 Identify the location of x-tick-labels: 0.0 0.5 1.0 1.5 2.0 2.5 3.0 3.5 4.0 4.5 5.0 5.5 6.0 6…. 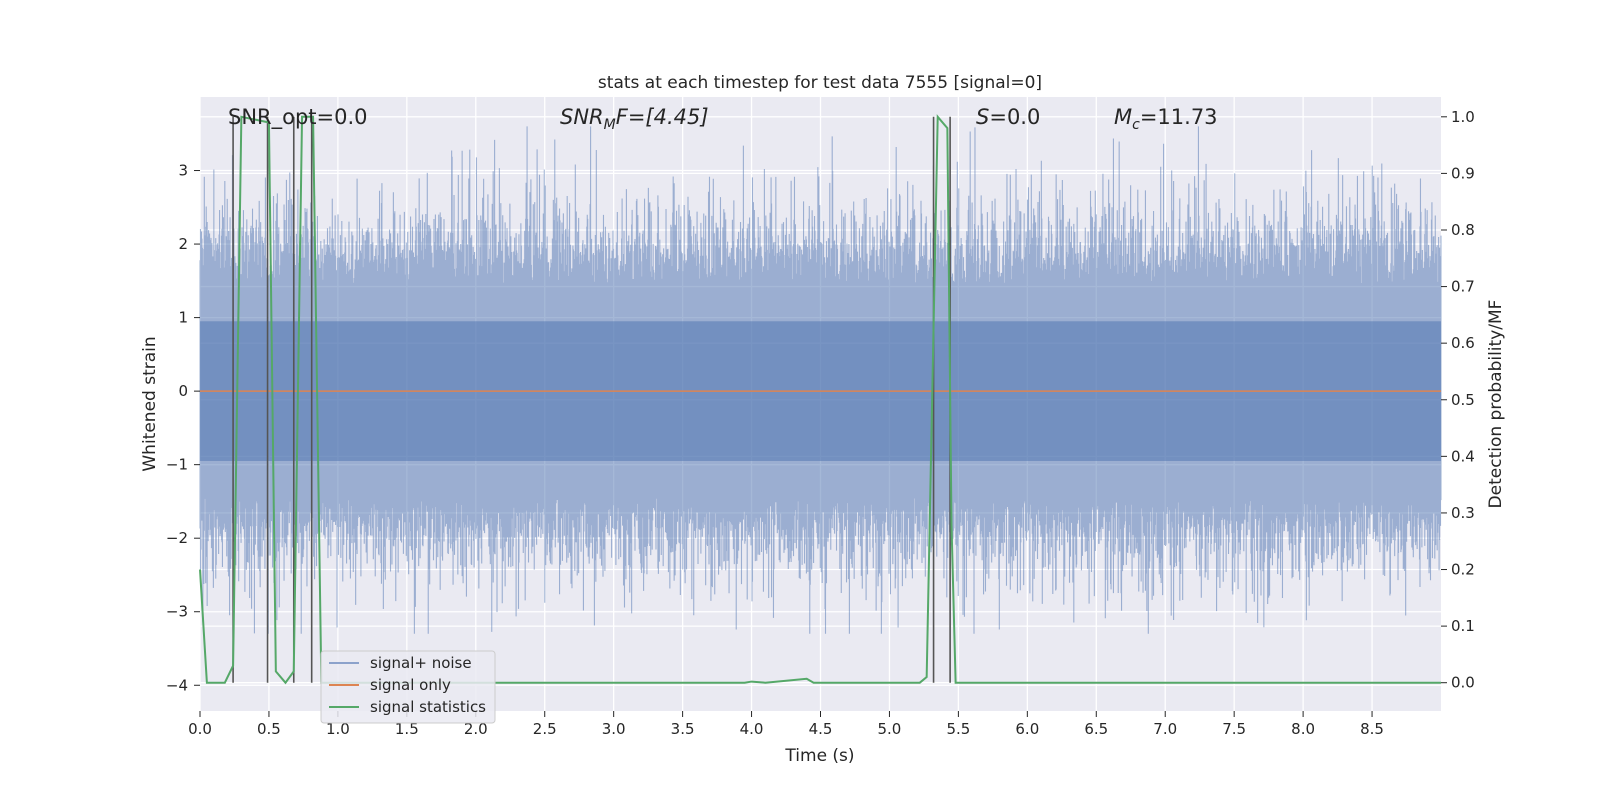
(786, 724).